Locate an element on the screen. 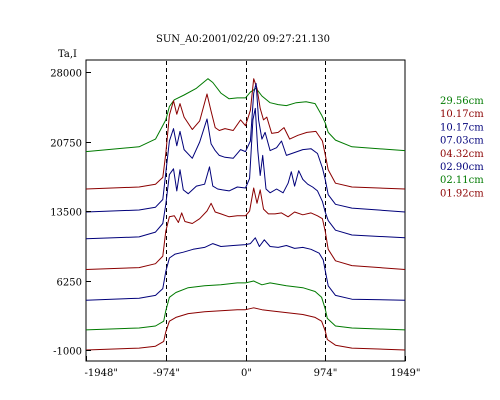 The height and width of the screenshot is (400, 500). x-tick-label-1: -974" is located at coordinates (166, 373).